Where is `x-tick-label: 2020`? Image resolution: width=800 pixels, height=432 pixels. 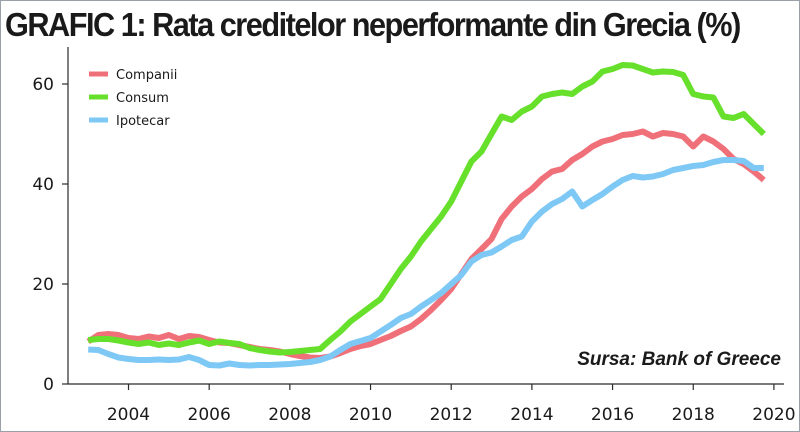
x-tick-label: 2020 is located at coordinates (773, 415).